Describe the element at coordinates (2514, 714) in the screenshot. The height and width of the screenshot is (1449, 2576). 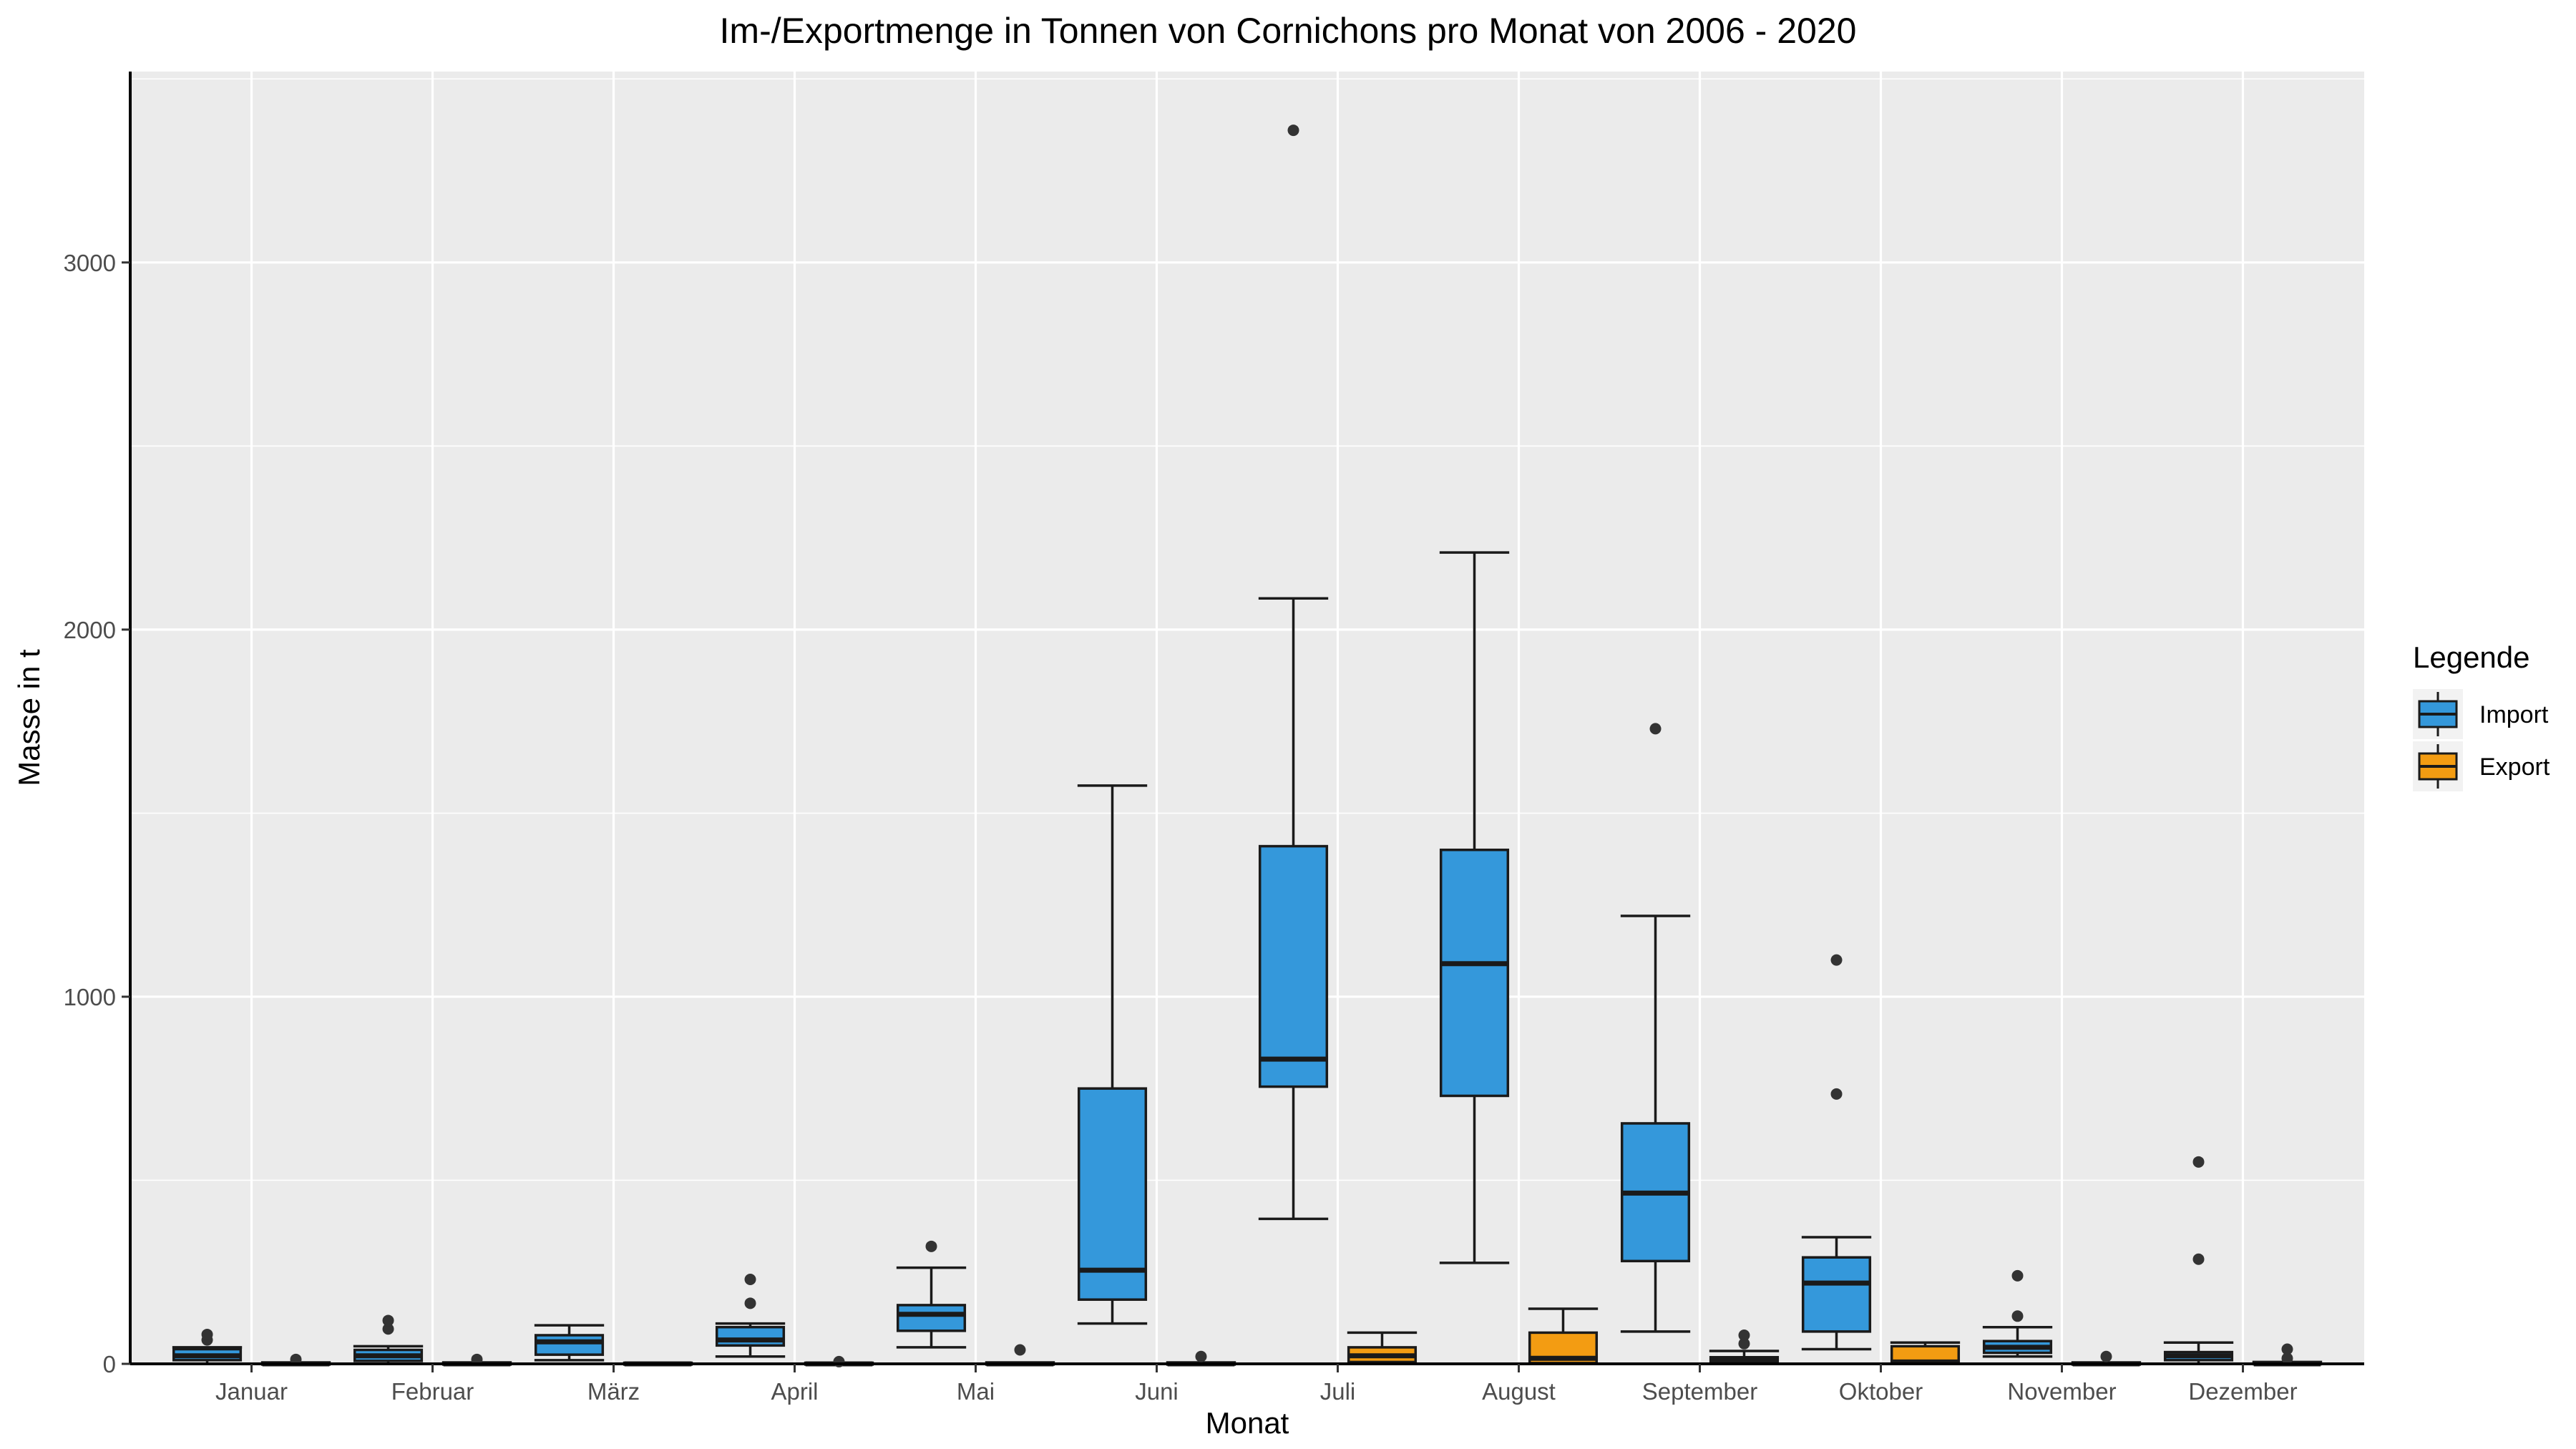
I see `legend-label-import: Import` at that location.